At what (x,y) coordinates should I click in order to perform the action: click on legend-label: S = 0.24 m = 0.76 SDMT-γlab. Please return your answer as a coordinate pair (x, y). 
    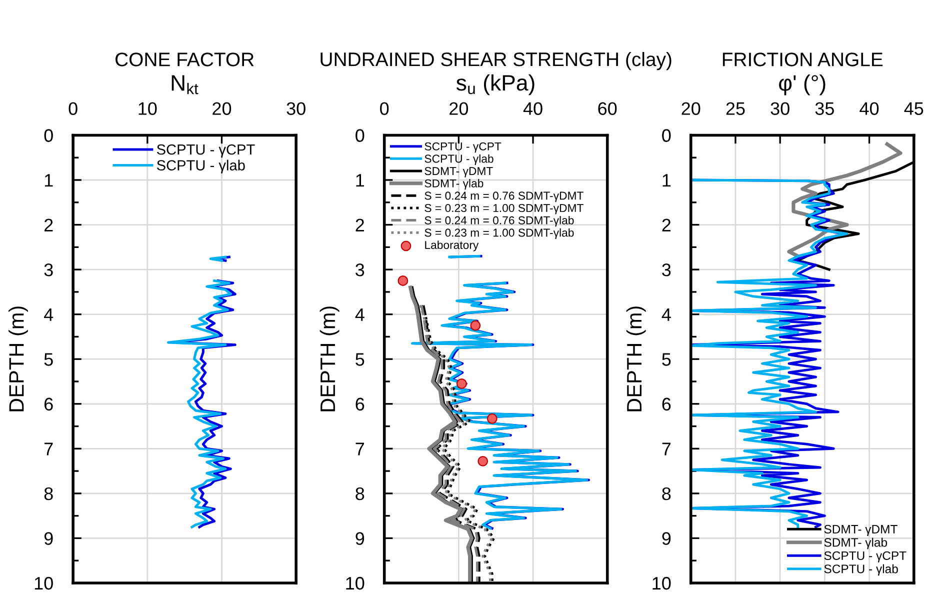
    Looking at the image, I should click on (499, 221).